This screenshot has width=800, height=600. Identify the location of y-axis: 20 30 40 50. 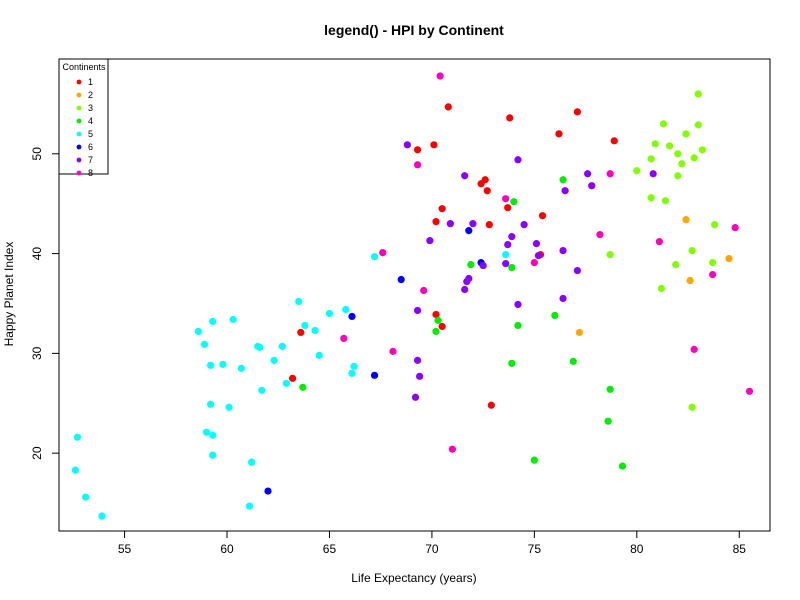
(45, 303).